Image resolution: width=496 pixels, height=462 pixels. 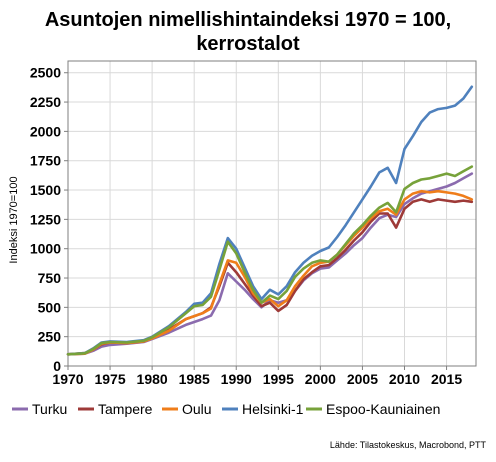 What do you see at coordinates (383, 409) in the screenshot?
I see `legend-label-espoo-kauniainen: Espoo-Kauniainen` at bounding box center [383, 409].